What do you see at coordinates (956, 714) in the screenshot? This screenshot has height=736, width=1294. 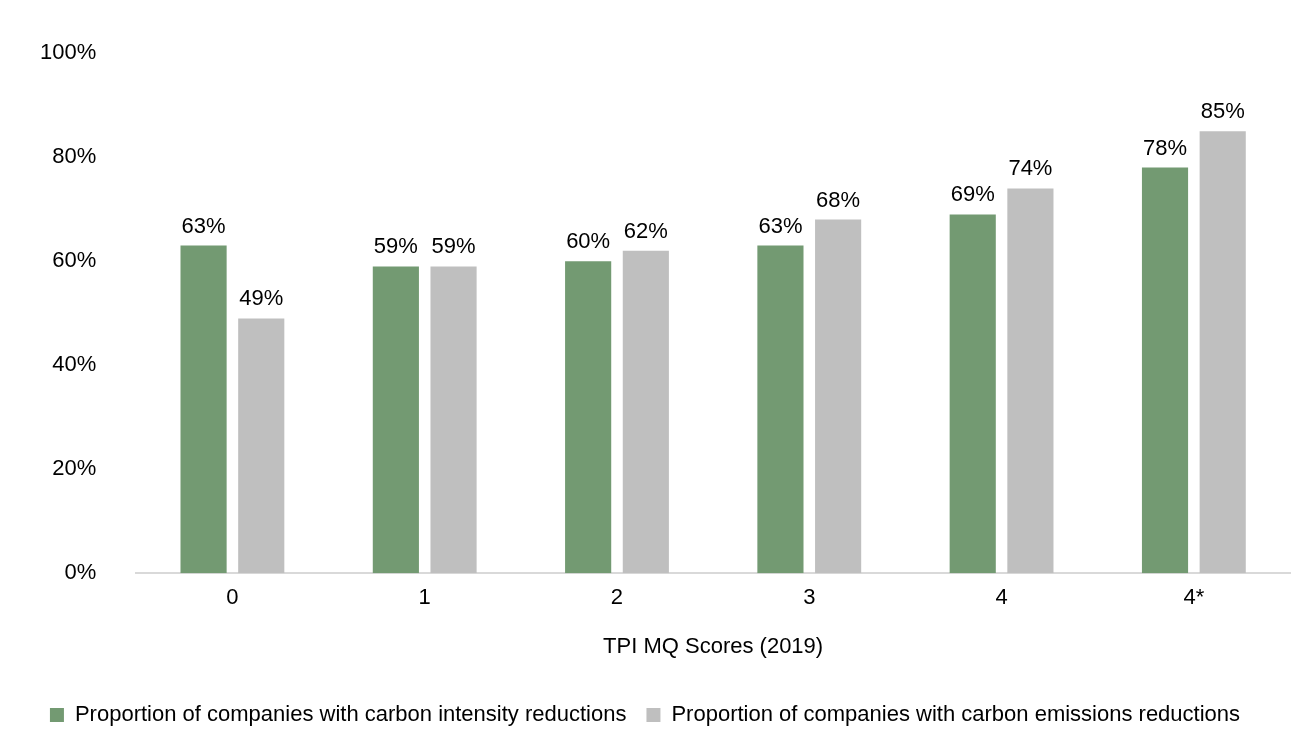 I see `legend-label: Proportion of companies with carbon emissions reductions` at bounding box center [956, 714].